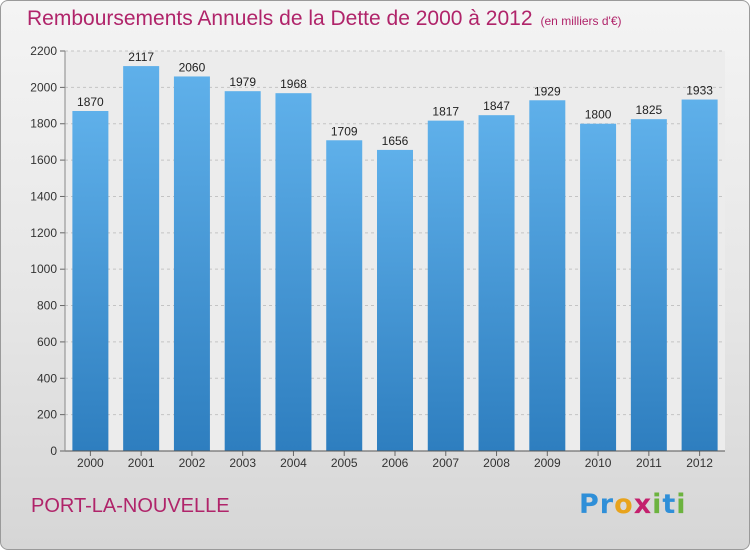 The width and height of the screenshot is (750, 550). What do you see at coordinates (141, 463) in the screenshot?
I see `x-tick-label: 2001` at bounding box center [141, 463].